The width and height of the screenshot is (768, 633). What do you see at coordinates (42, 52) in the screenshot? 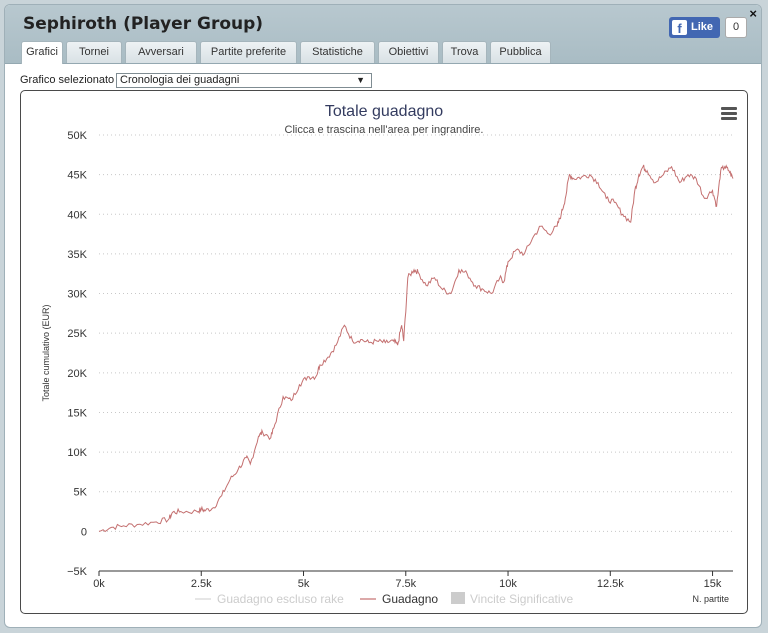
I see `tab-grafici: Grafici` at bounding box center [42, 52].